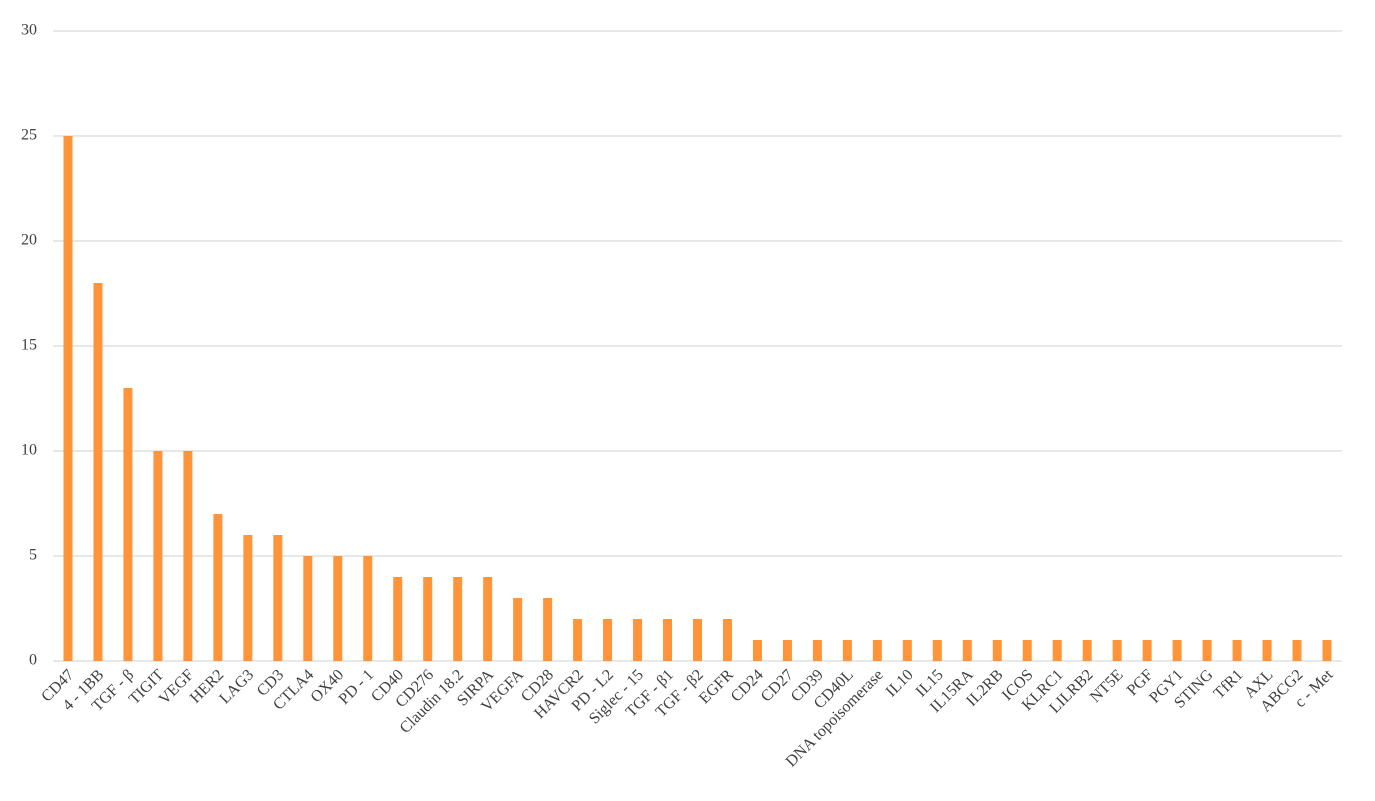 The height and width of the screenshot is (801, 1375). What do you see at coordinates (29, 240) in the screenshot?
I see `y-tick-label: 20` at bounding box center [29, 240].